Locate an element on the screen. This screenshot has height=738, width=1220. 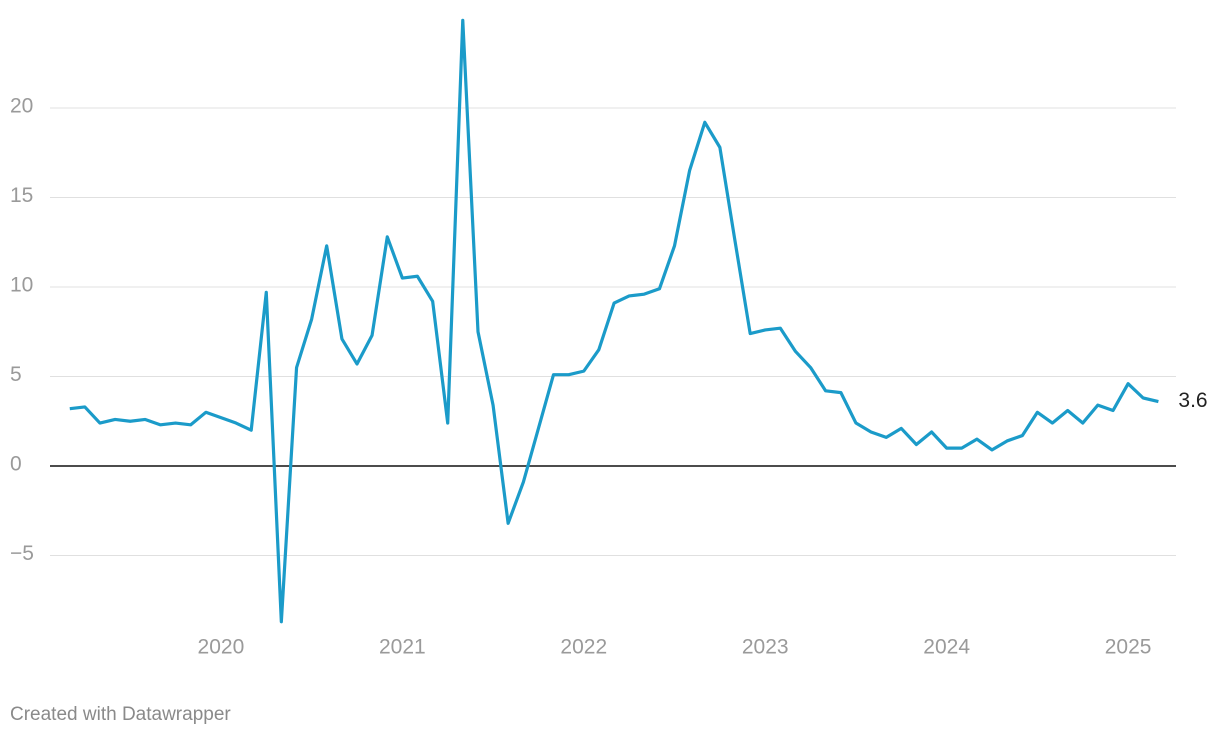
x-tick-label: 2021 is located at coordinates (402, 647).